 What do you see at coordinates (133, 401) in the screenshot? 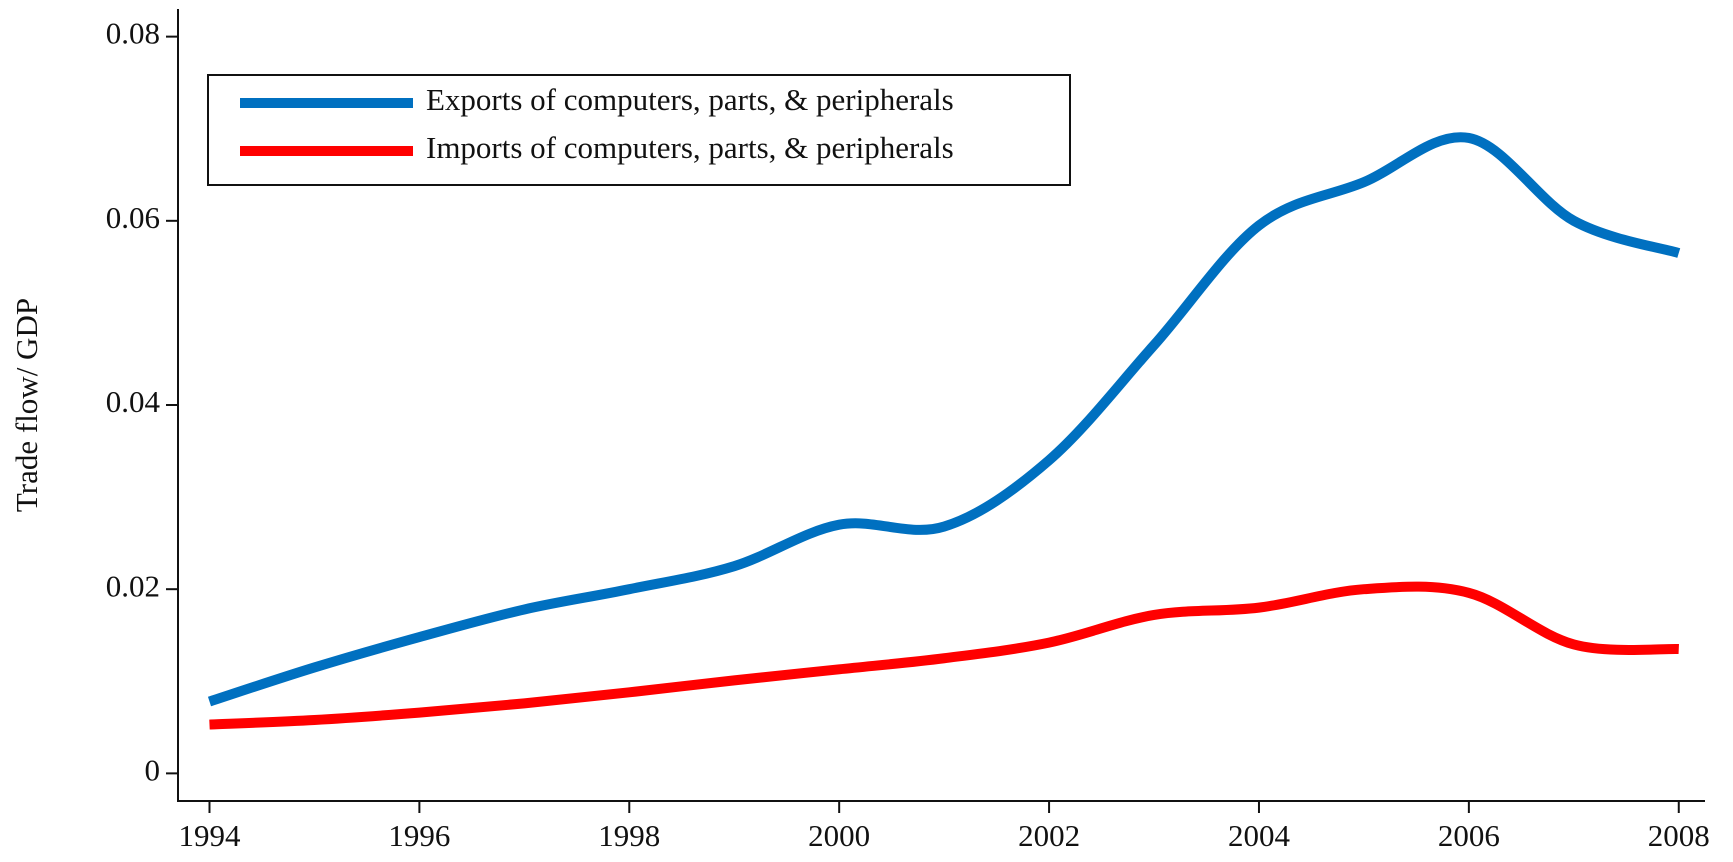
I see `y-tick-label: 0.04` at bounding box center [133, 401].